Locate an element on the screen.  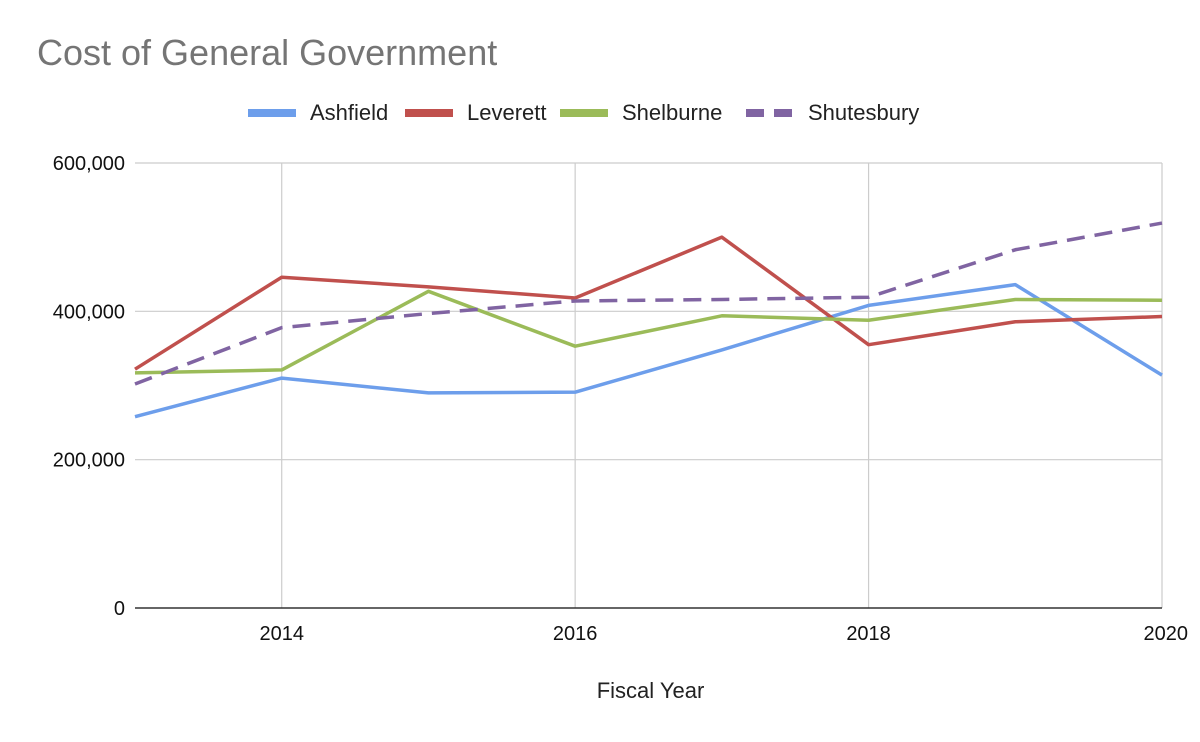
legend-item-leverett: Leverett is located at coordinates (476, 113).